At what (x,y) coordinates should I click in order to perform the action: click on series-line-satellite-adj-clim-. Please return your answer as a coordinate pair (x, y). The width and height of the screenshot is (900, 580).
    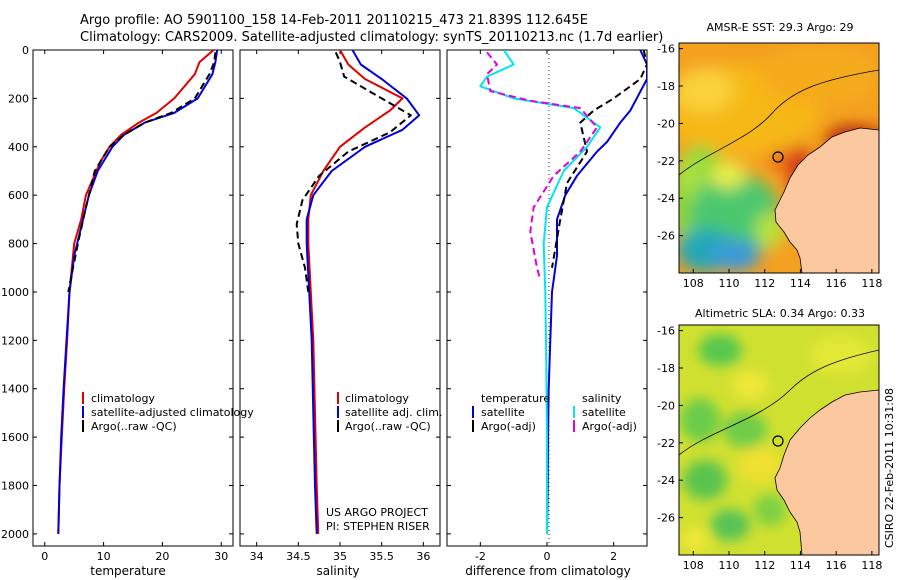
    Looking at the image, I should click on (363, 292).